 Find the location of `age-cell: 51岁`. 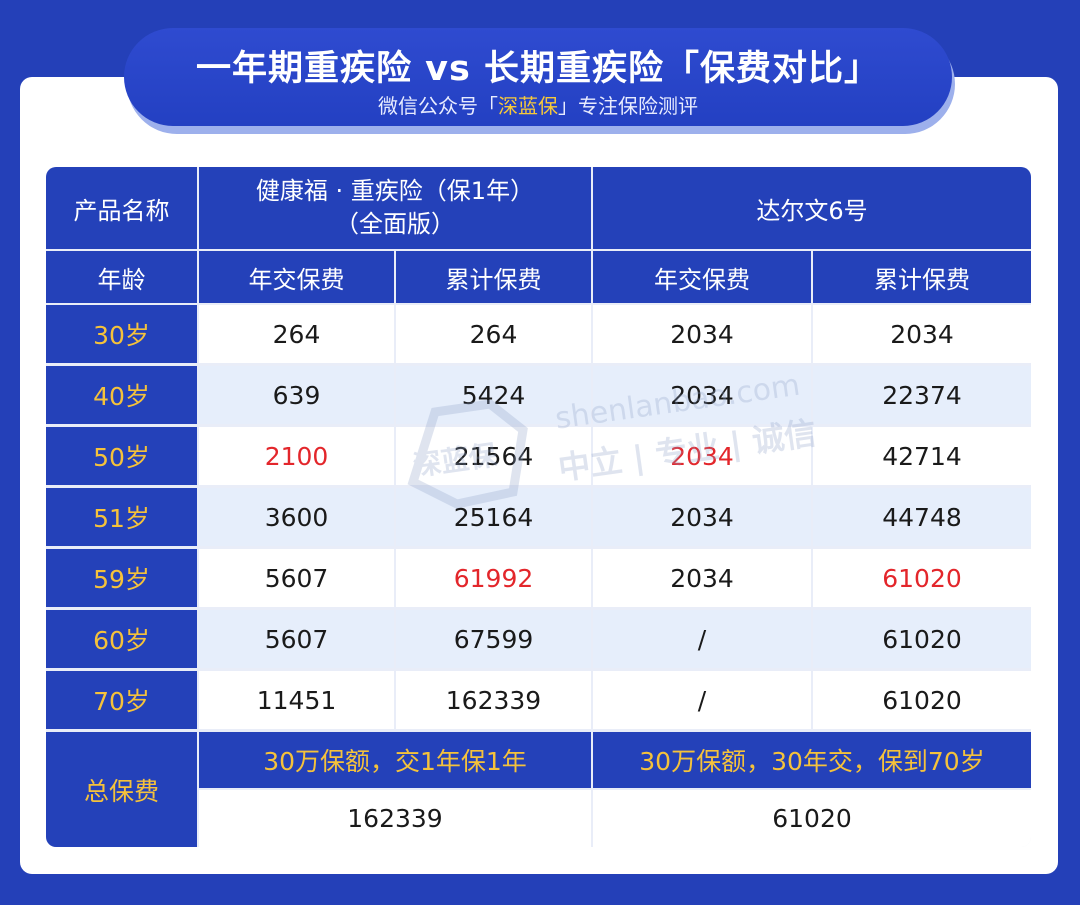

age-cell: 51岁 is located at coordinates (121, 517).